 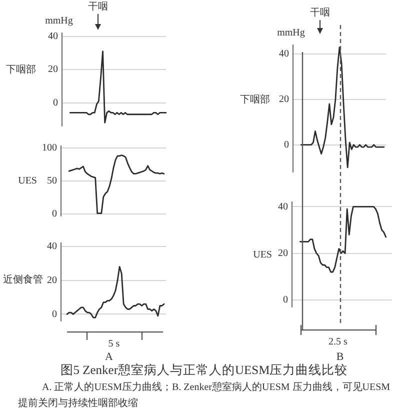 What do you see at coordinates (52, 181) in the screenshot?
I see `y-tick-label: 50` at bounding box center [52, 181].